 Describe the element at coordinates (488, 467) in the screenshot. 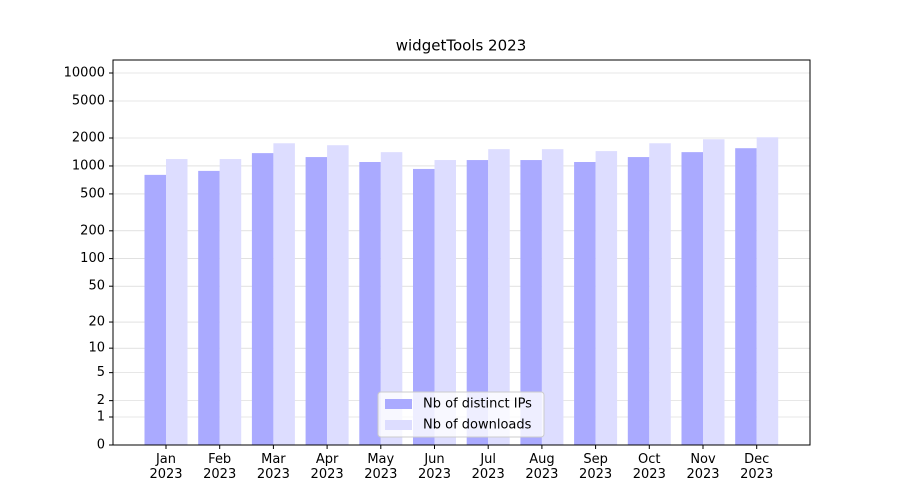

I see `x-tick-label: Jul 2023` at that location.